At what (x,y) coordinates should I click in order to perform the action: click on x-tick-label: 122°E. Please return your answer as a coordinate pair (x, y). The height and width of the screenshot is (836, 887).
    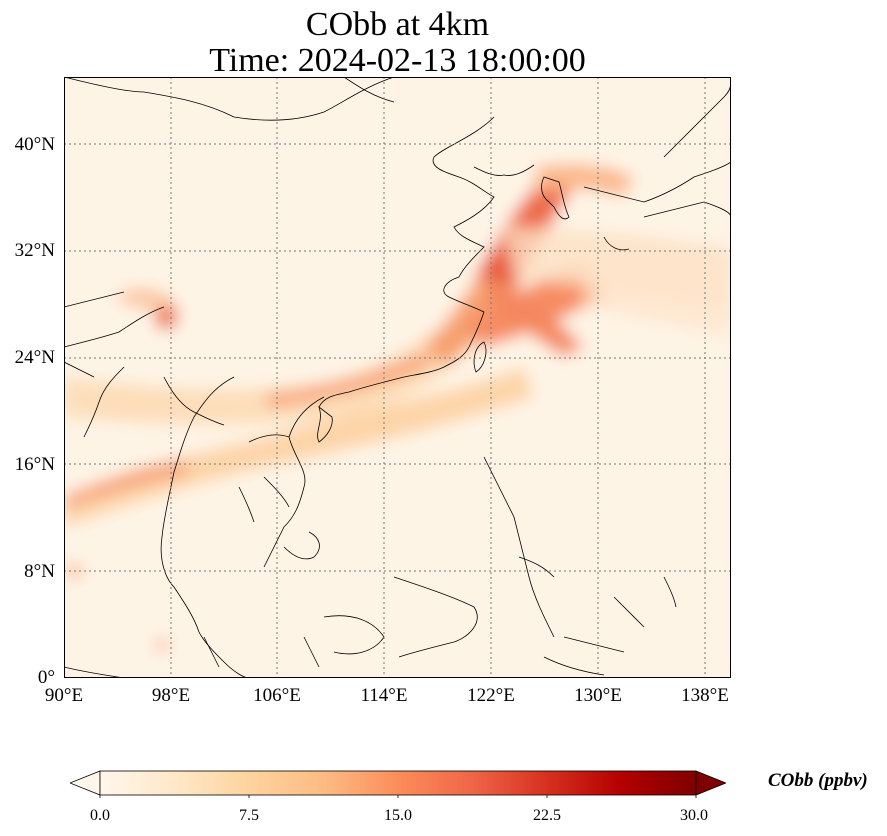
    Looking at the image, I should click on (491, 695).